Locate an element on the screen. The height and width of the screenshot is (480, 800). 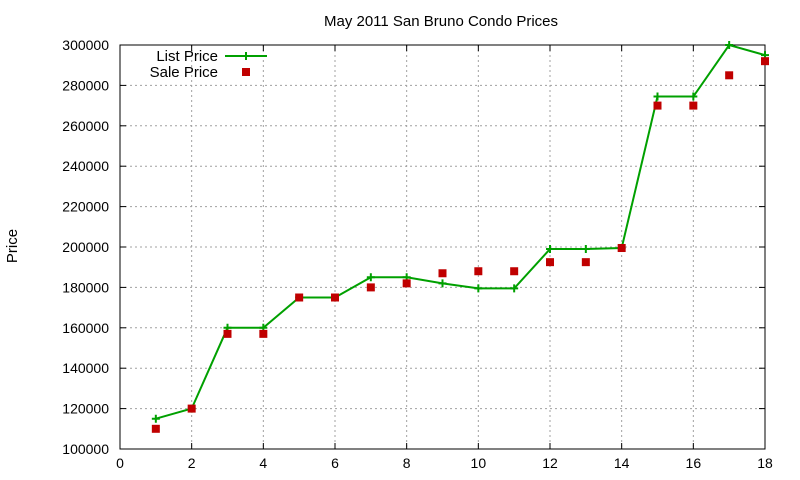
y-tick-label: 120000 is located at coordinates (85, 409).